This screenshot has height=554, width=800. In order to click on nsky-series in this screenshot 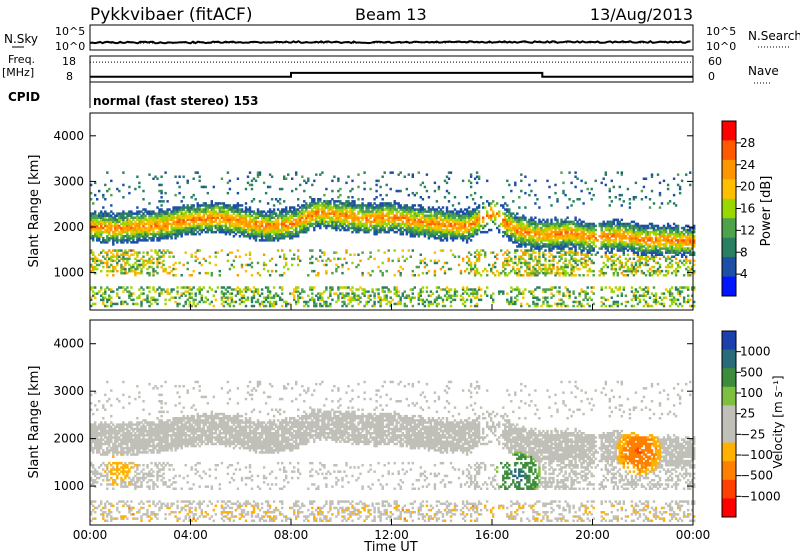, I will do `click(390, 42)`.